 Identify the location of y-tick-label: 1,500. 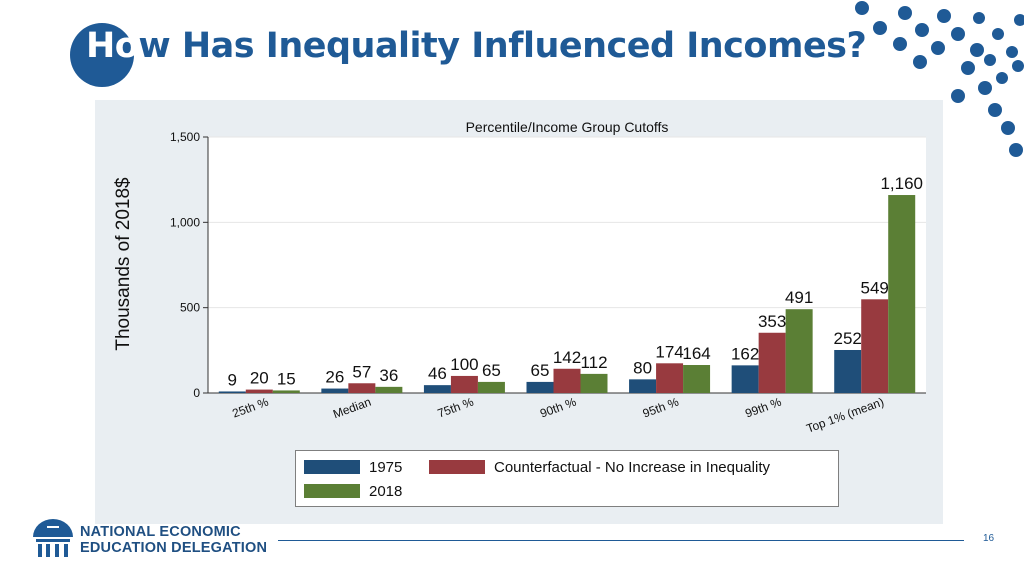
(185, 137).